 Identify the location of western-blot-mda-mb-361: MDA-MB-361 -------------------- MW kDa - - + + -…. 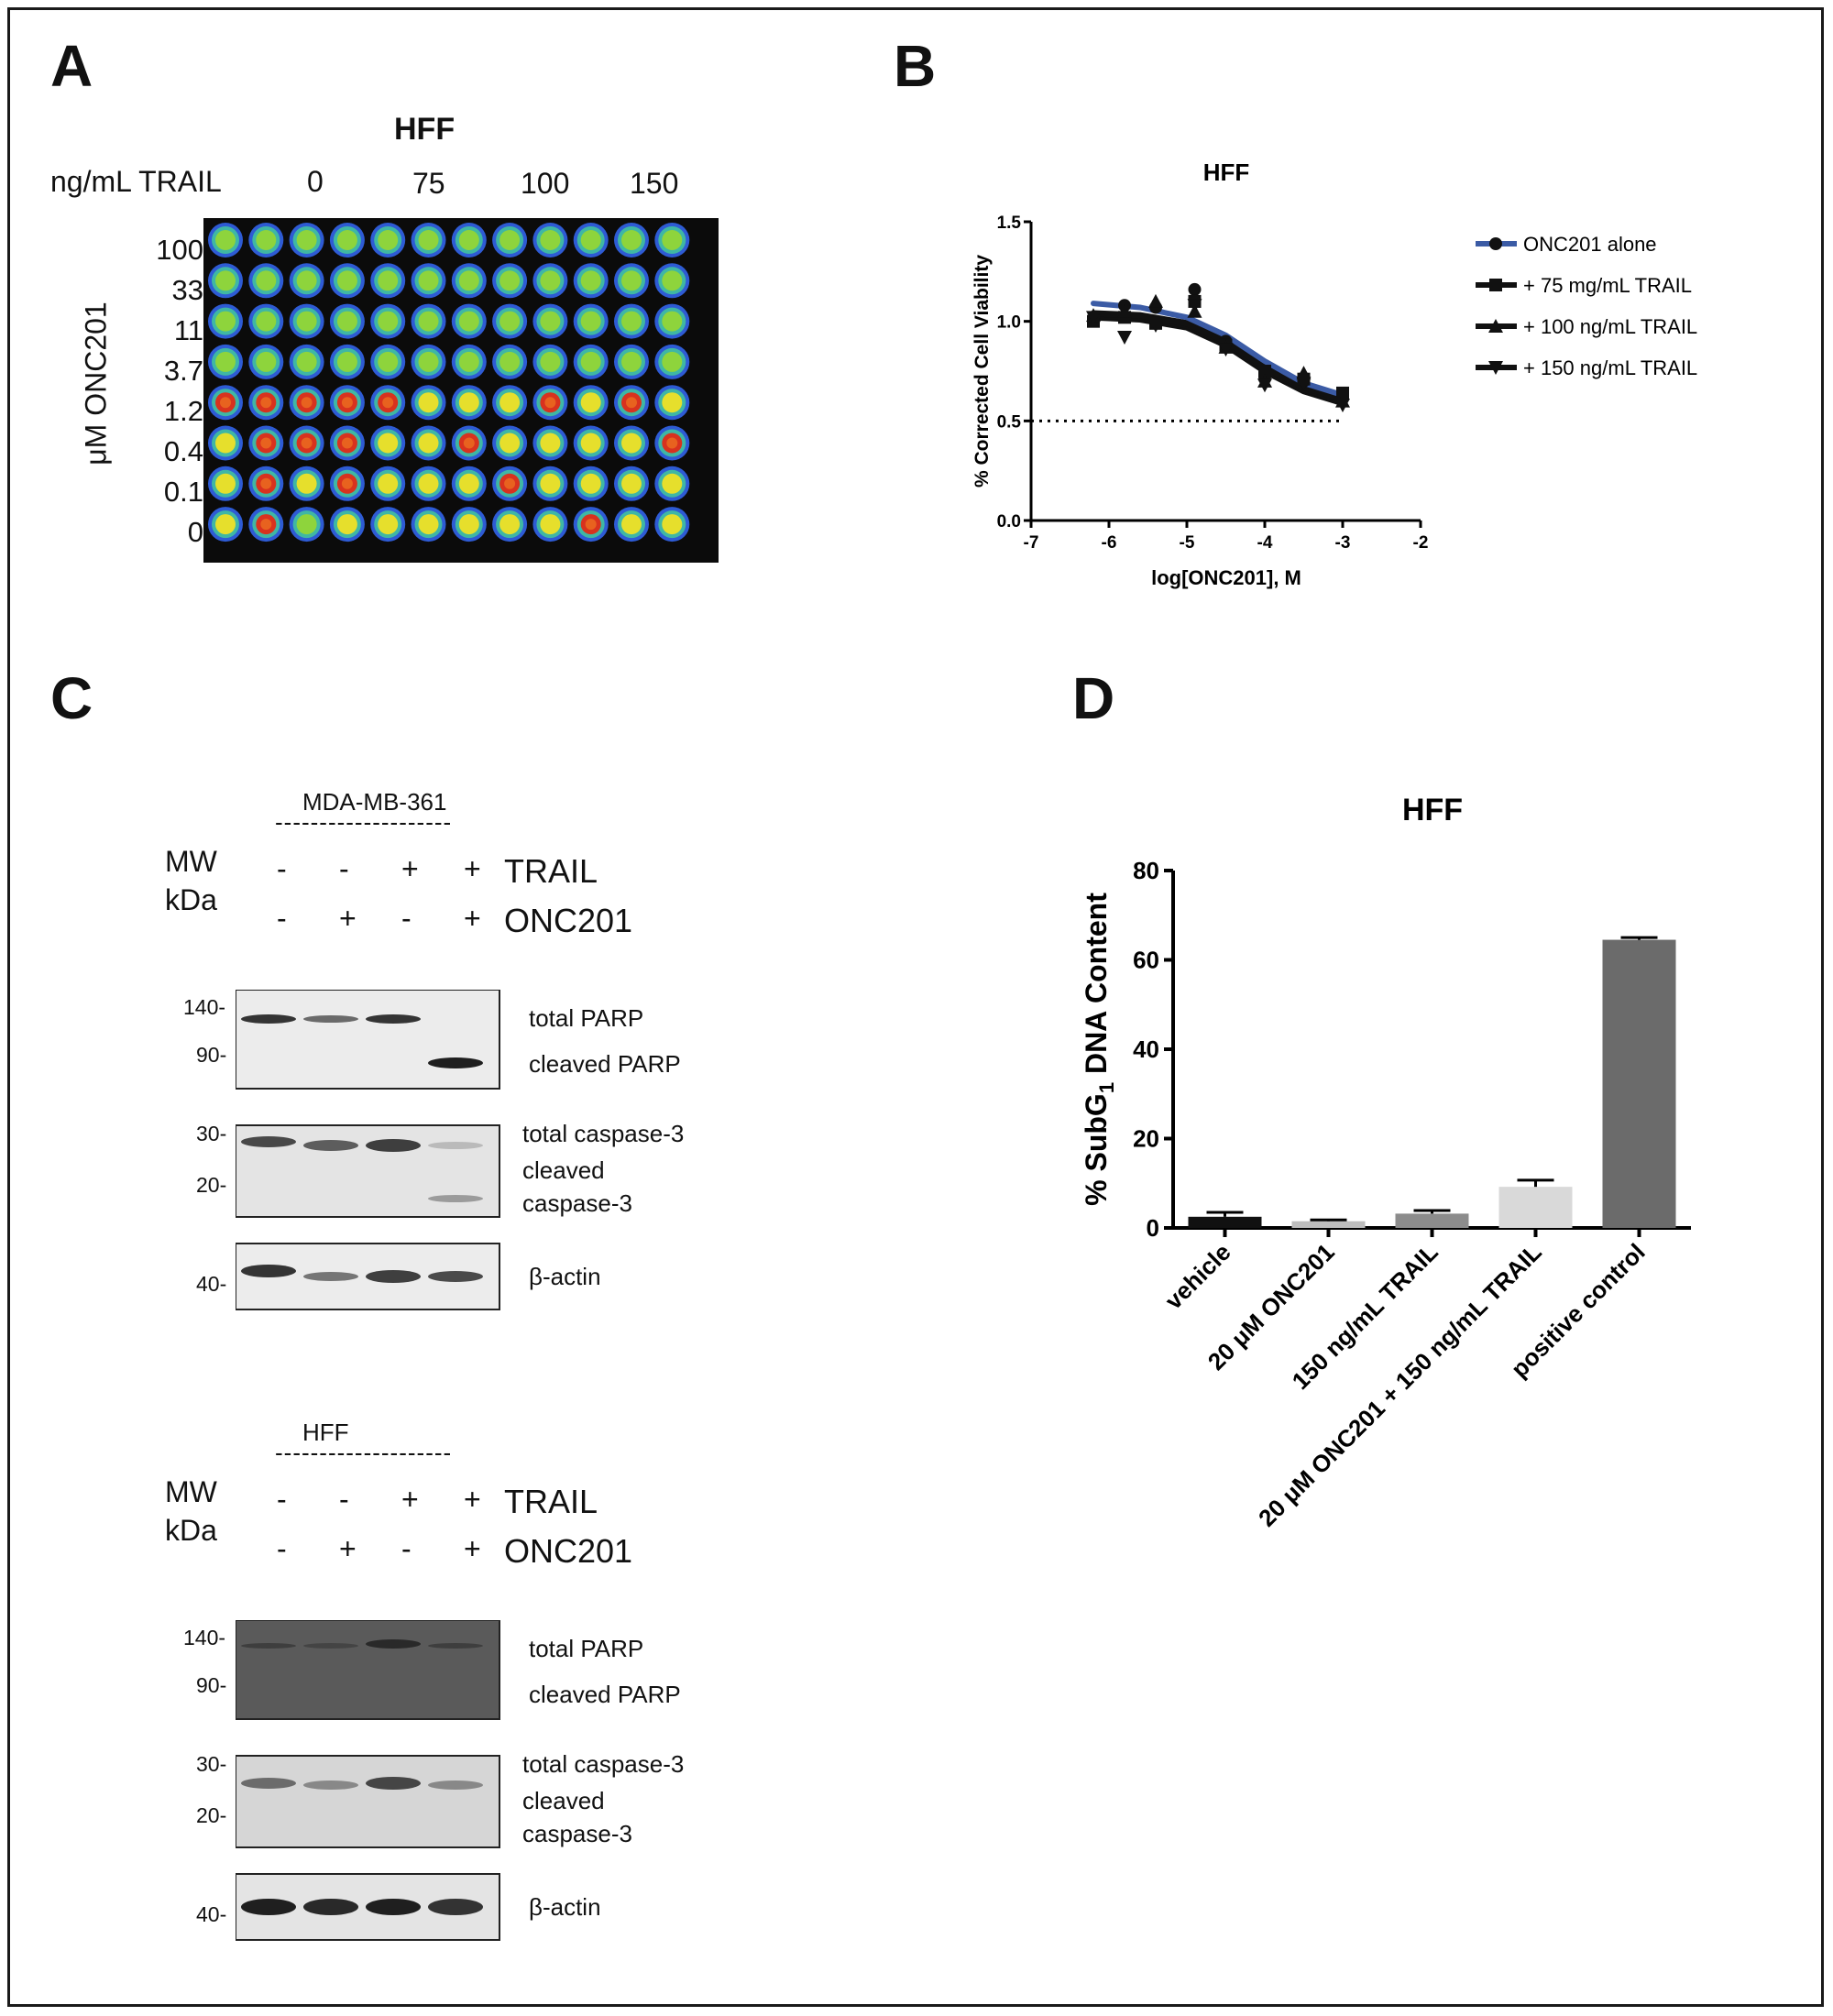
(449, 1054).